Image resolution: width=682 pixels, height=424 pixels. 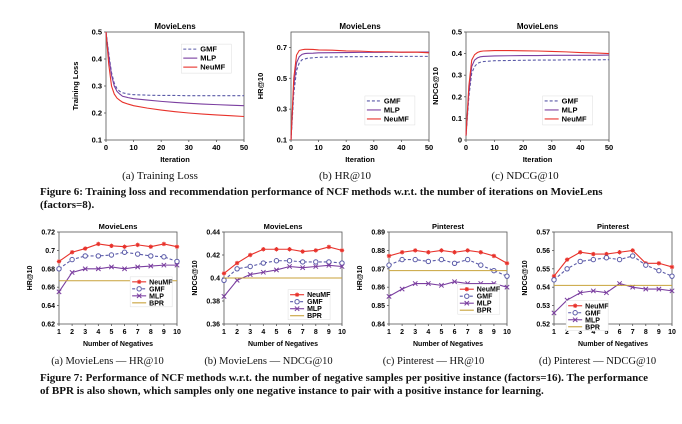 What do you see at coordinates (260, 86) in the screenshot?
I see `y-axis-label: HR@10` at bounding box center [260, 86].